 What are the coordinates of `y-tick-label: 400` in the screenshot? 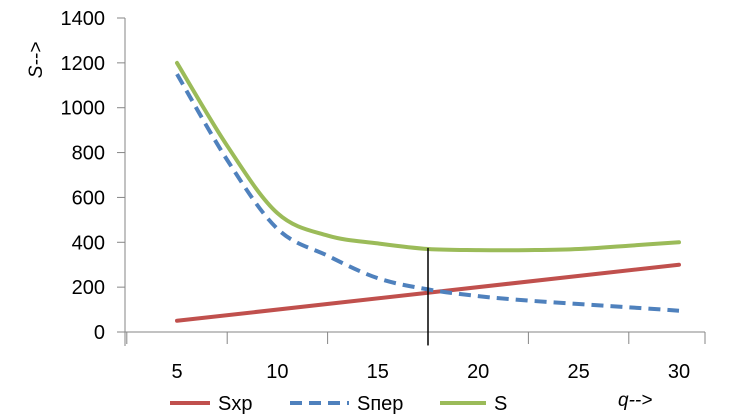 It's located at (88, 243).